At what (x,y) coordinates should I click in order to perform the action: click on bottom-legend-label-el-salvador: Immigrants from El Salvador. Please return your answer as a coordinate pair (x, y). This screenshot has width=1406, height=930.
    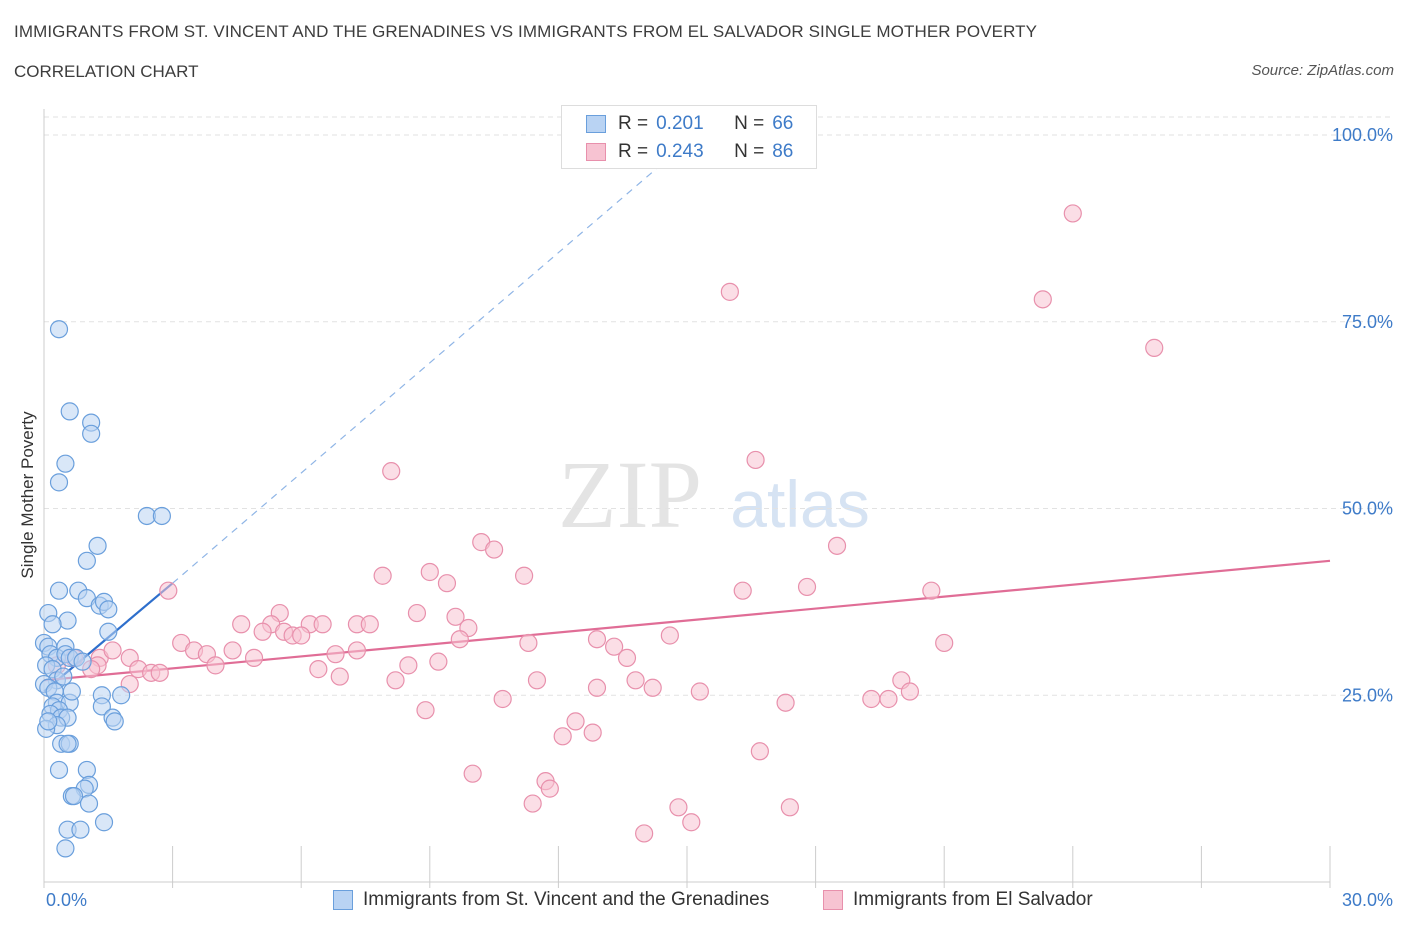
    Looking at the image, I should click on (973, 899).